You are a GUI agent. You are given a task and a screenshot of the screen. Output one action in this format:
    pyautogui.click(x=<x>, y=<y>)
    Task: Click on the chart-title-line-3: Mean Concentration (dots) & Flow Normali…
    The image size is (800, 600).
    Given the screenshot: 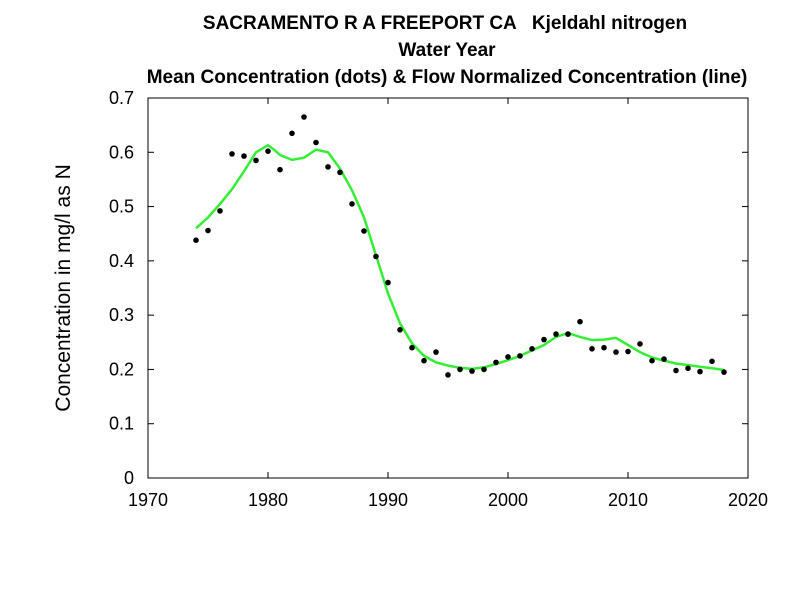 What is the action you would take?
    pyautogui.click(x=447, y=77)
    